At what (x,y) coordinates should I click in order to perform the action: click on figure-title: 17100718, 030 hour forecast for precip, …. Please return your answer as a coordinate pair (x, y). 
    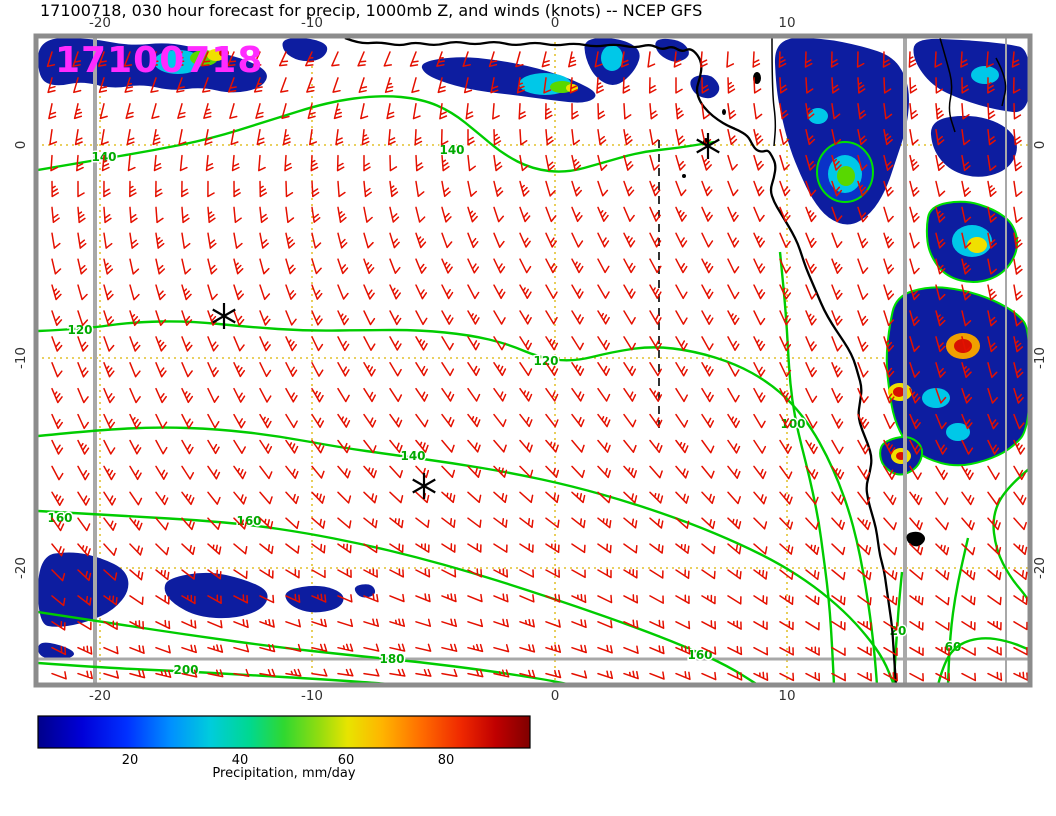
    Looking at the image, I should click on (371, 10).